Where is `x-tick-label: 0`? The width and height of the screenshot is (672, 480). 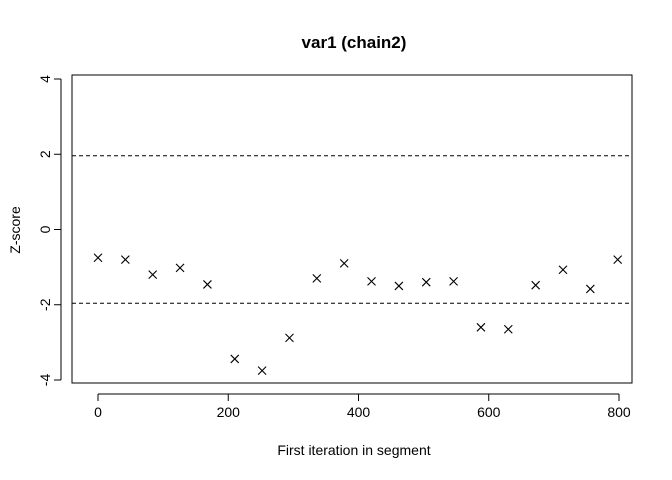 x-tick-label: 0 is located at coordinates (98, 412).